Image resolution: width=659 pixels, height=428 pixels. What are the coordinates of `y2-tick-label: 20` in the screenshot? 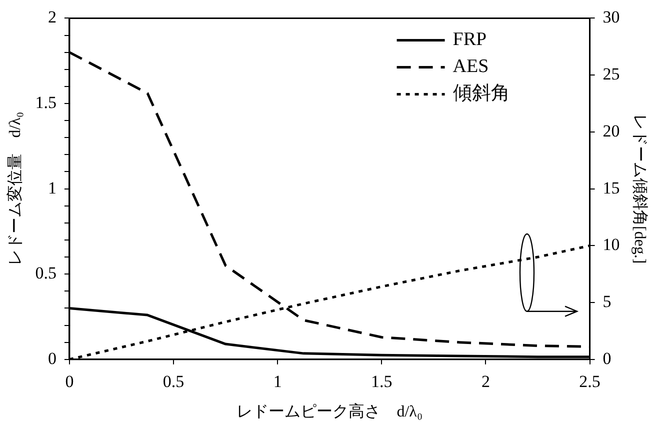 It's located at (611, 130).